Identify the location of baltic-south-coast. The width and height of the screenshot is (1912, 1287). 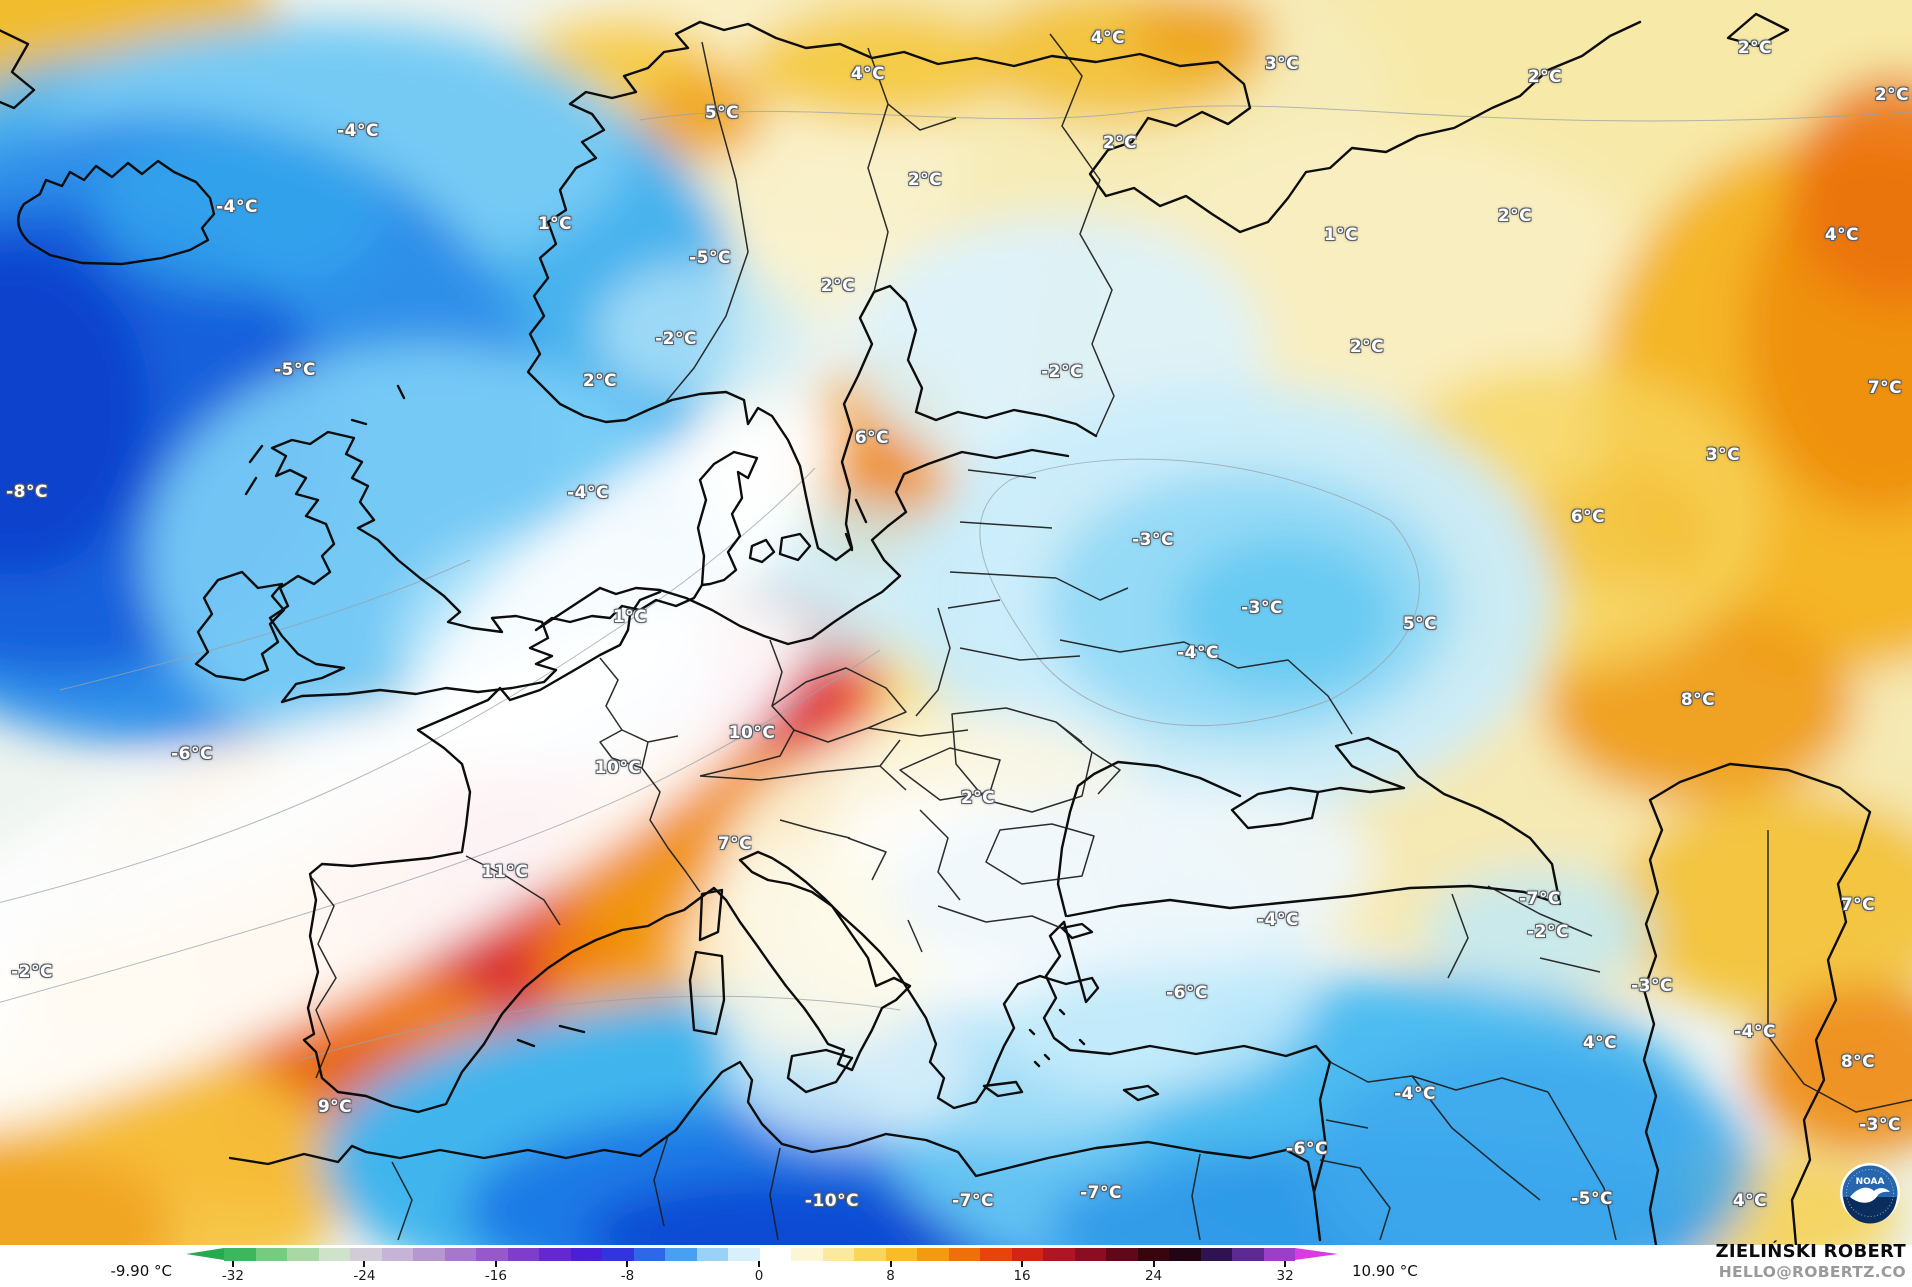
(834, 547).